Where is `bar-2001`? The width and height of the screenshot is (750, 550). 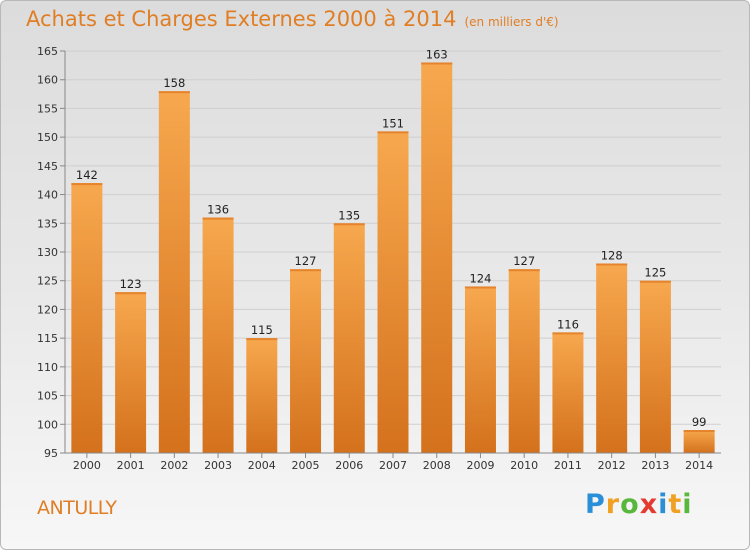 bar-2001 is located at coordinates (131, 372).